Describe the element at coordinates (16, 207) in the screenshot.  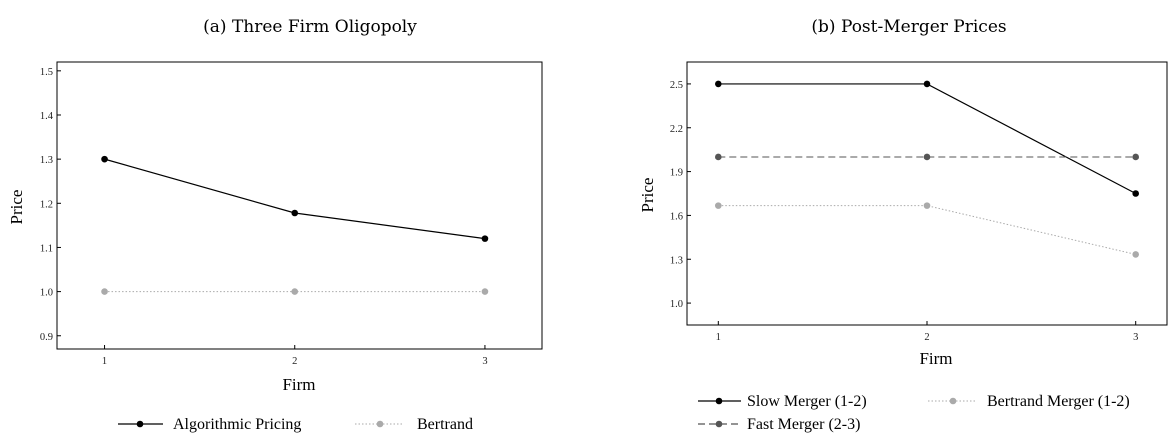
I see `panel-a-ylabel: Price` at that location.